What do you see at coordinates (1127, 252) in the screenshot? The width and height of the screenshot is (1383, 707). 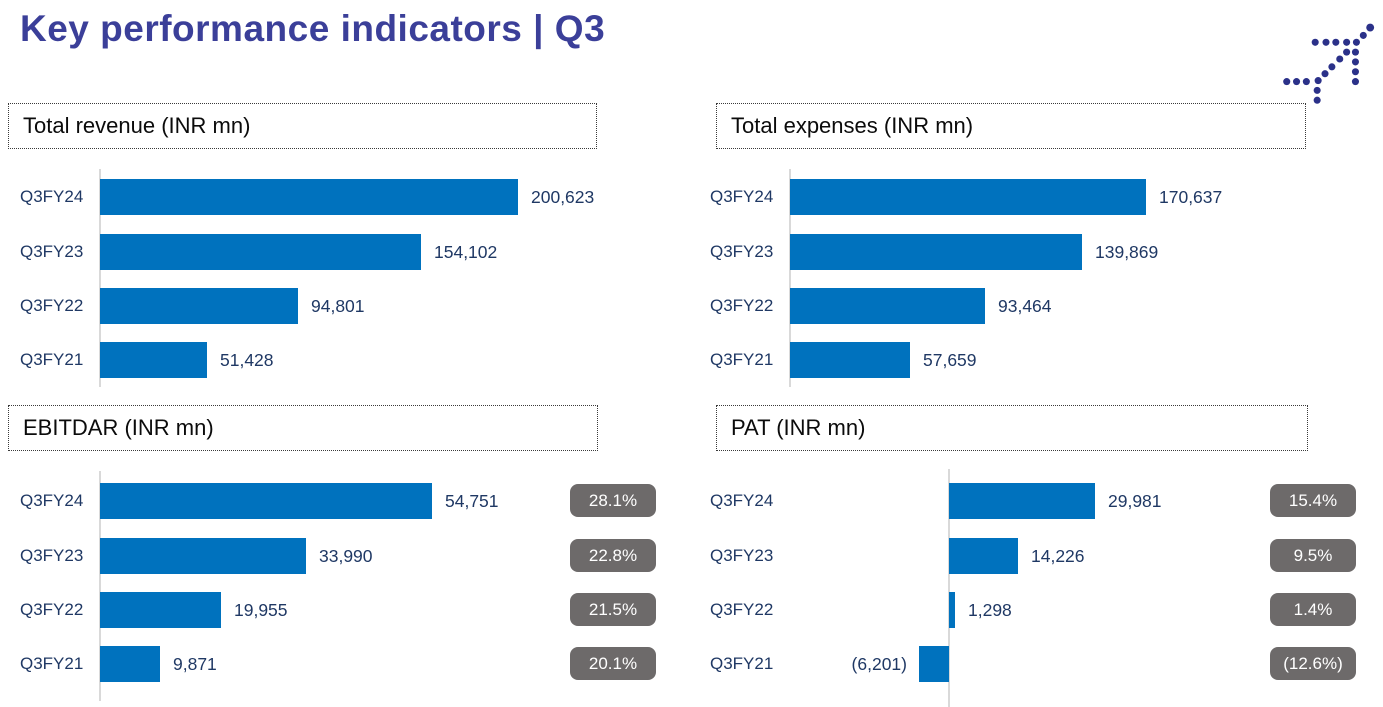 I see `value-label: 139,869` at bounding box center [1127, 252].